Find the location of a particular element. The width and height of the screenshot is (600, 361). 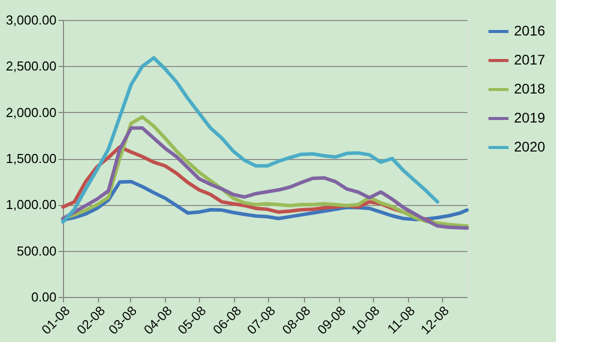

y-tick-label: 1,500.00 is located at coordinates (31, 158).